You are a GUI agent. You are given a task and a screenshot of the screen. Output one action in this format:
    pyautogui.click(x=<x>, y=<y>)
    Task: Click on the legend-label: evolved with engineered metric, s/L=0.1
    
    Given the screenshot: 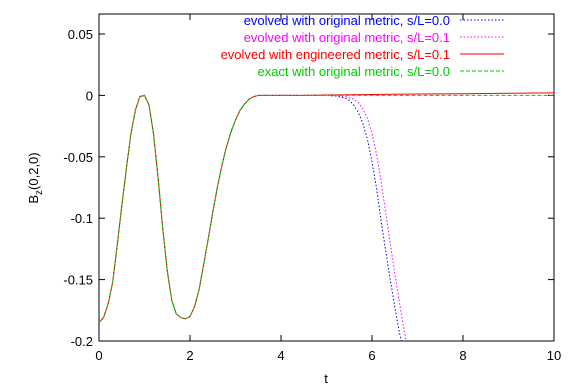 What is the action you would take?
    pyautogui.click(x=335, y=54)
    